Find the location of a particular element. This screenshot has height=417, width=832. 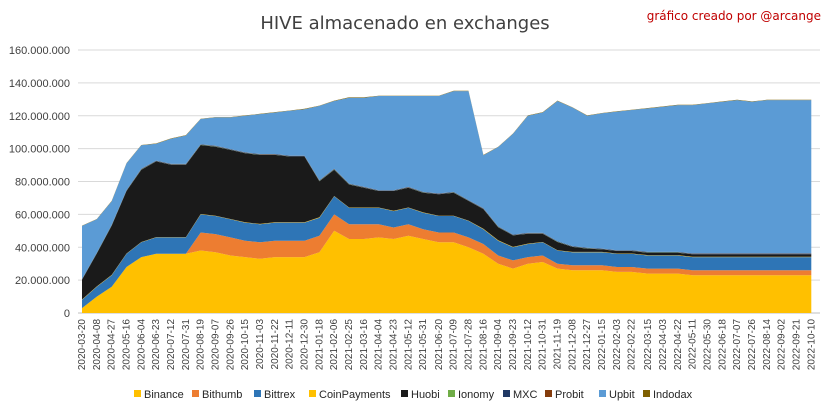

legend-label: Upbit is located at coordinates (622, 395).